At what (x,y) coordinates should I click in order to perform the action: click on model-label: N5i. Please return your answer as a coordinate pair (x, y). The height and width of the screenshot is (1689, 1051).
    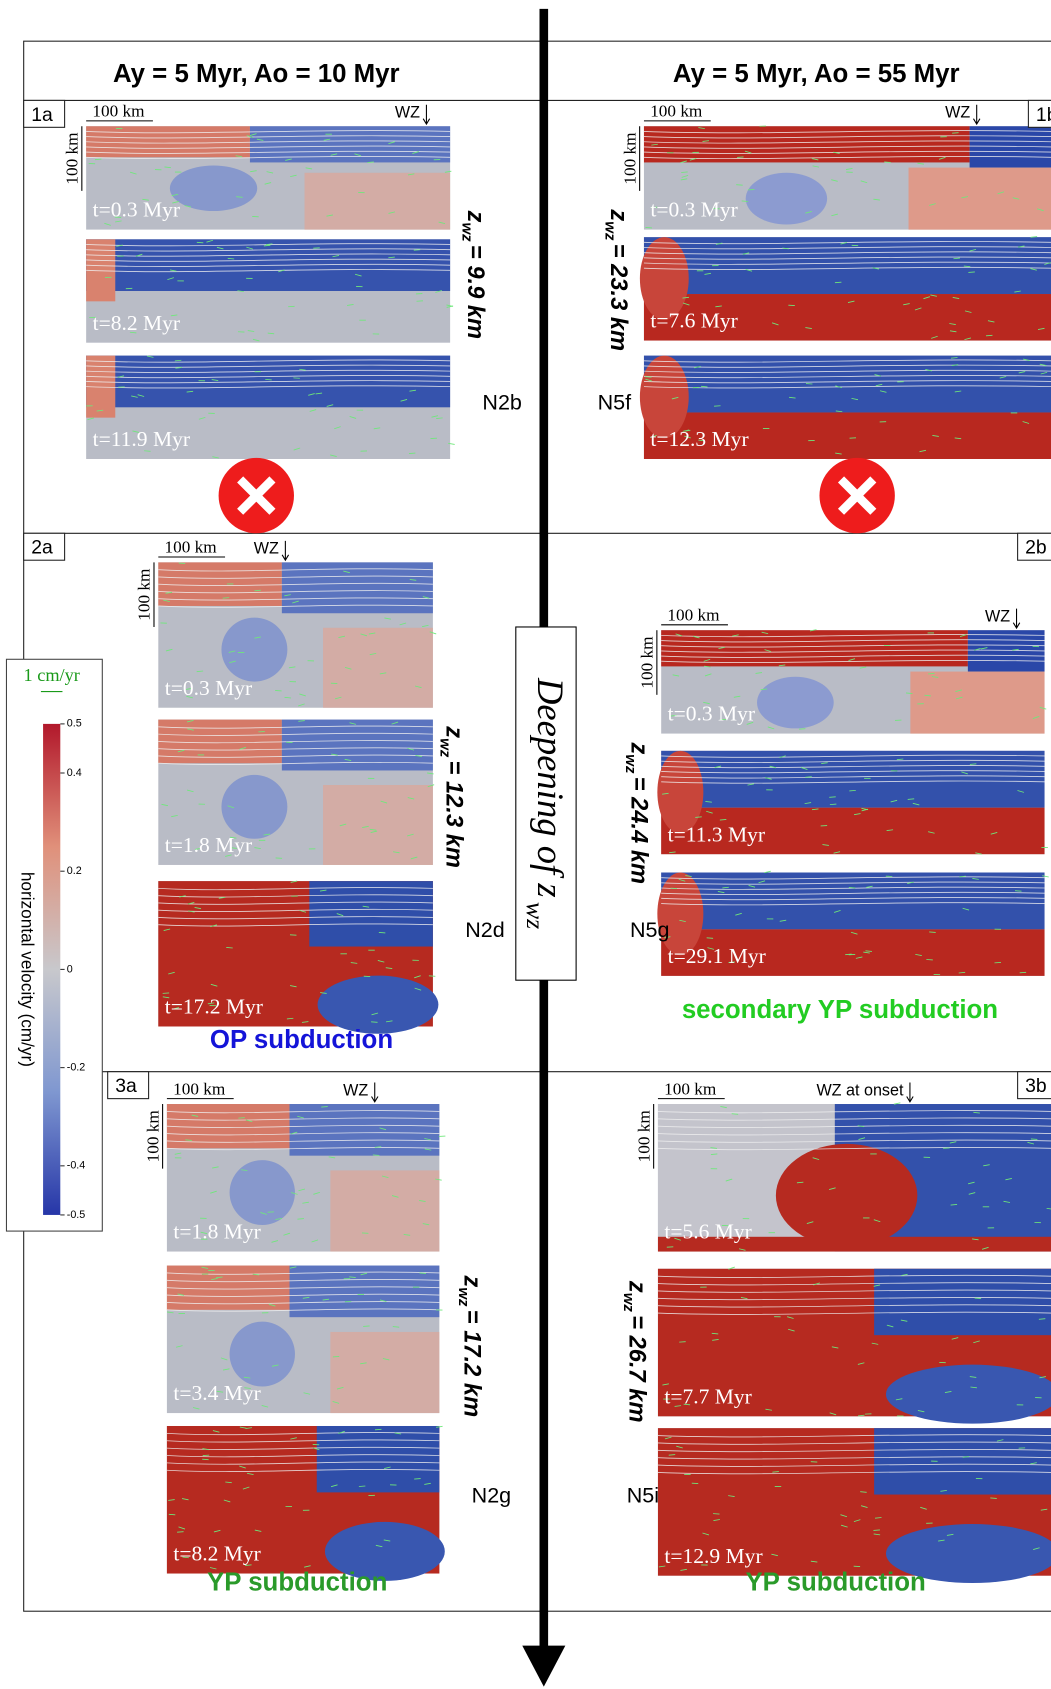
    Looking at the image, I should click on (643, 1495).